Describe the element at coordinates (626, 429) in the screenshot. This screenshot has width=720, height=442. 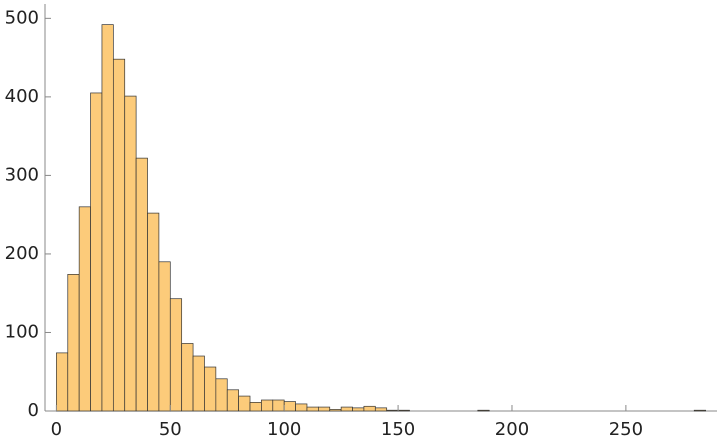
I see `x-tick-label: 250` at that location.